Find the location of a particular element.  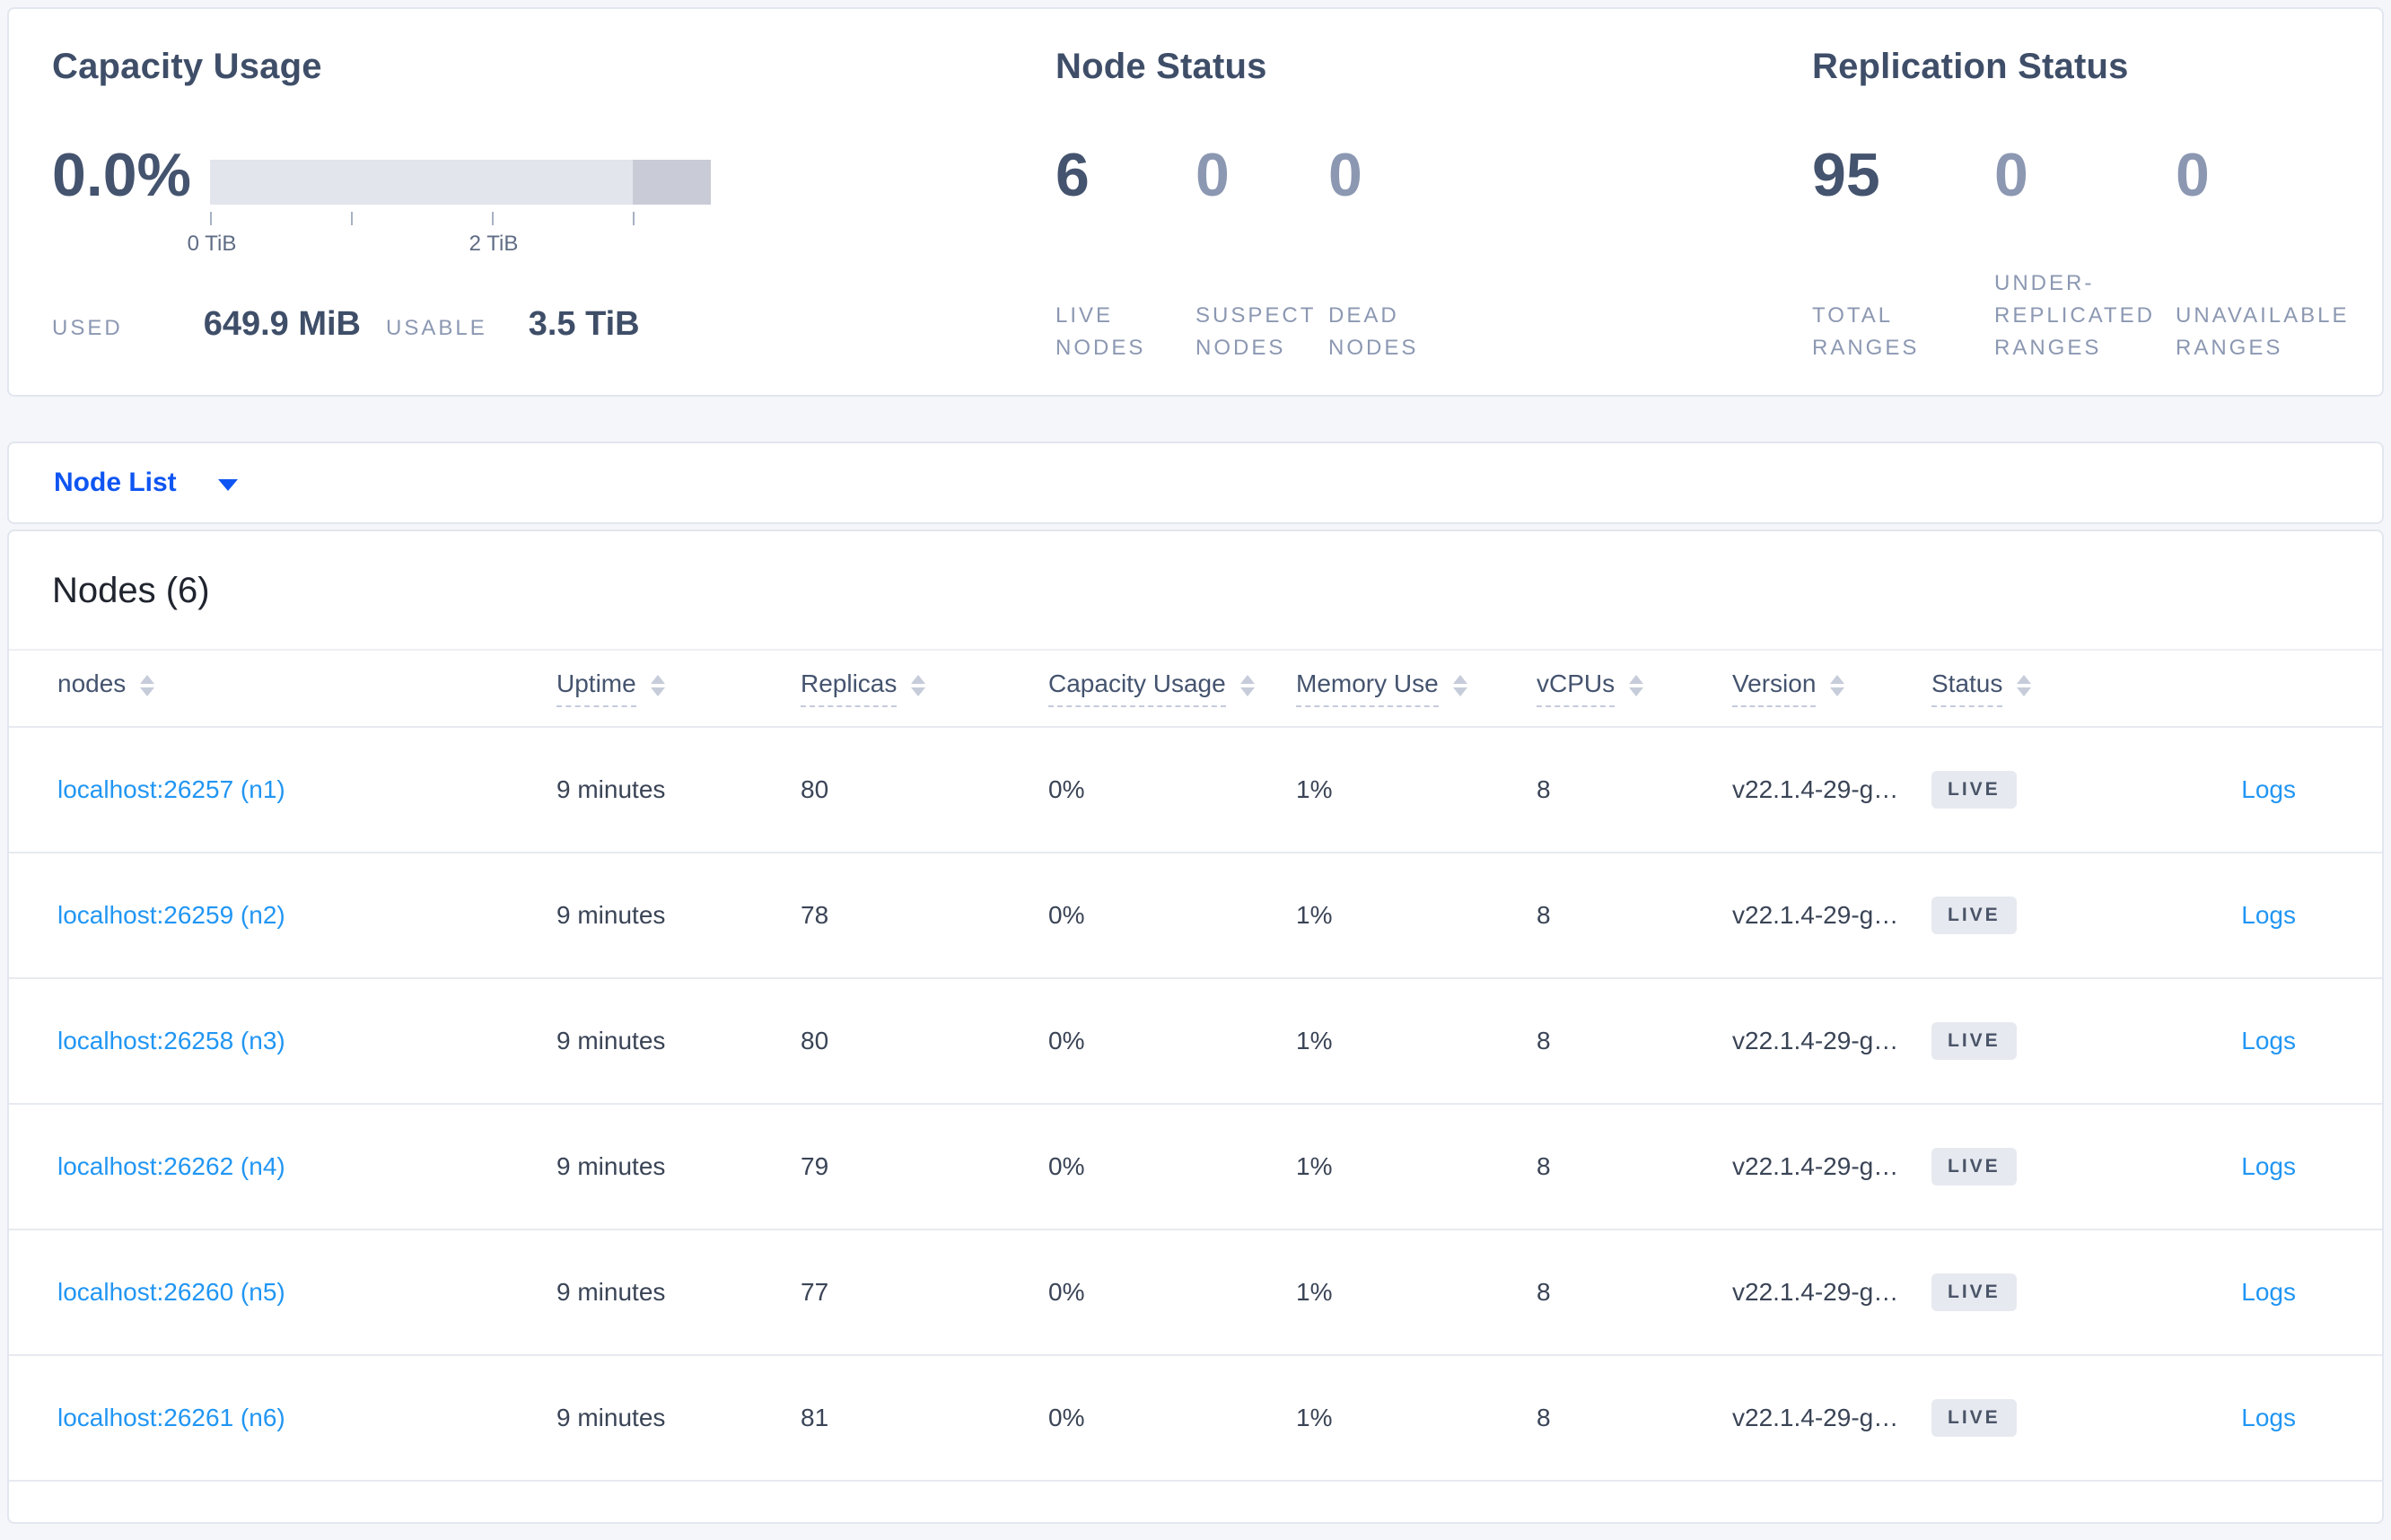

under-replicated-ranges-value: 0 is located at coordinates (2011, 175).